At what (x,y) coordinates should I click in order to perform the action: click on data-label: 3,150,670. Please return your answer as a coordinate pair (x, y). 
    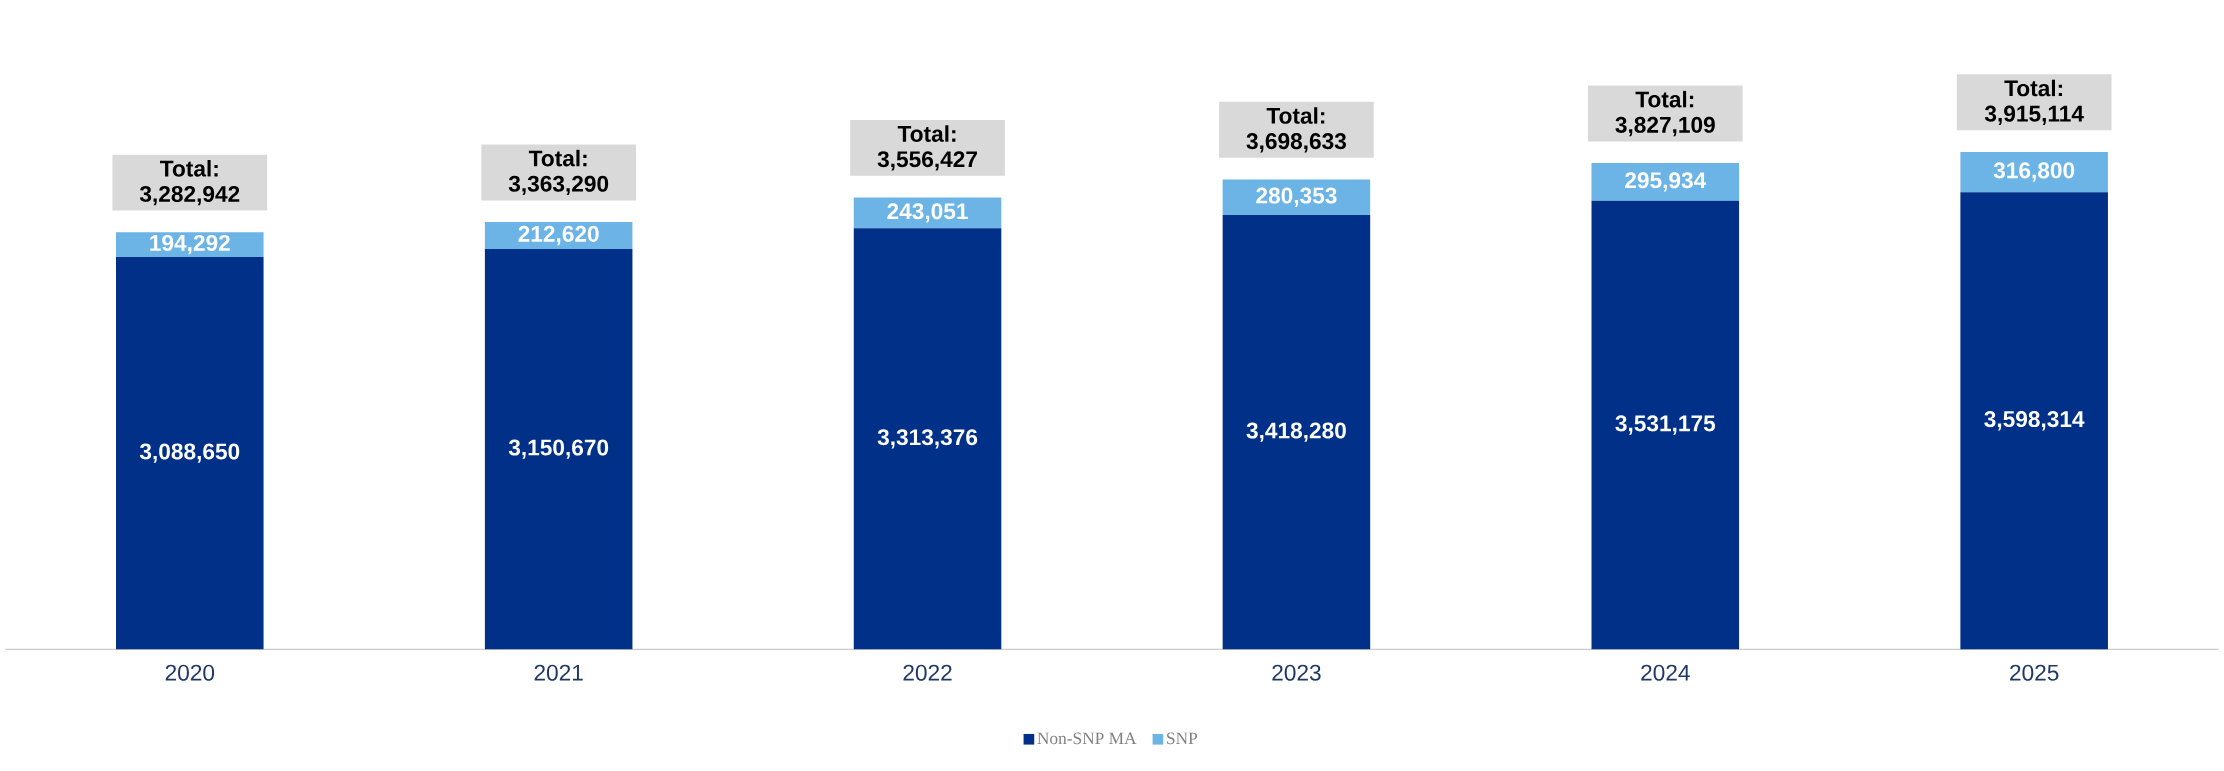
    Looking at the image, I should click on (558, 449).